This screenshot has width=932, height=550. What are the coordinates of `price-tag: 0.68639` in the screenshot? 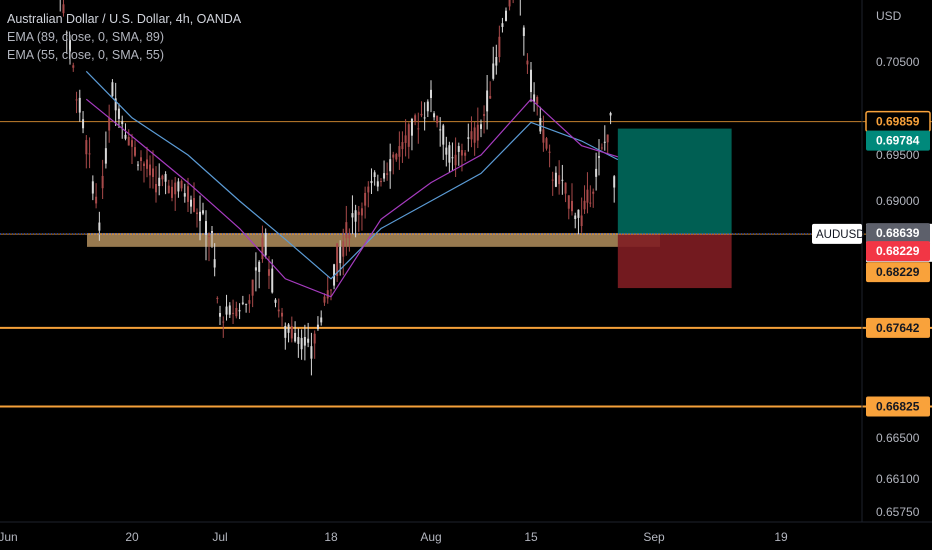 It's located at (898, 233).